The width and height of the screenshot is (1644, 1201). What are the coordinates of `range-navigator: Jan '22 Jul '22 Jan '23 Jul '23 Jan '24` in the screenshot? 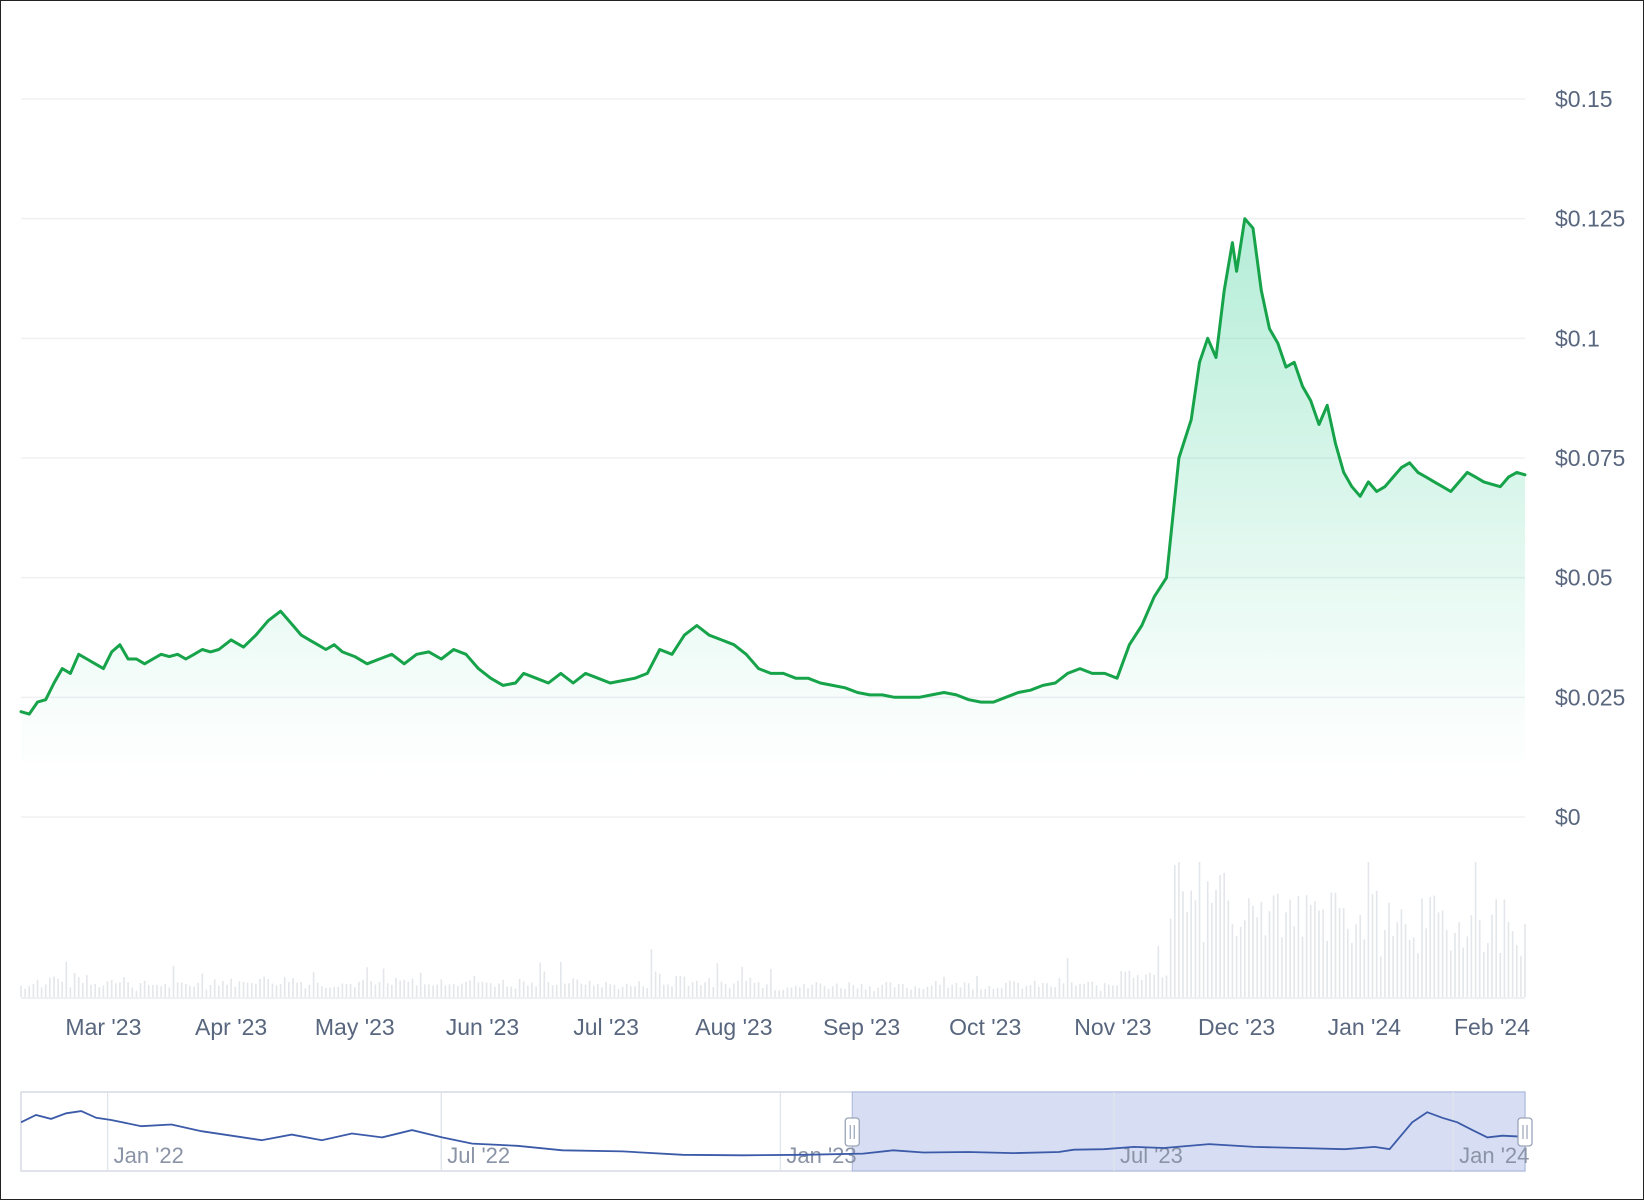 It's located at (776, 1131).